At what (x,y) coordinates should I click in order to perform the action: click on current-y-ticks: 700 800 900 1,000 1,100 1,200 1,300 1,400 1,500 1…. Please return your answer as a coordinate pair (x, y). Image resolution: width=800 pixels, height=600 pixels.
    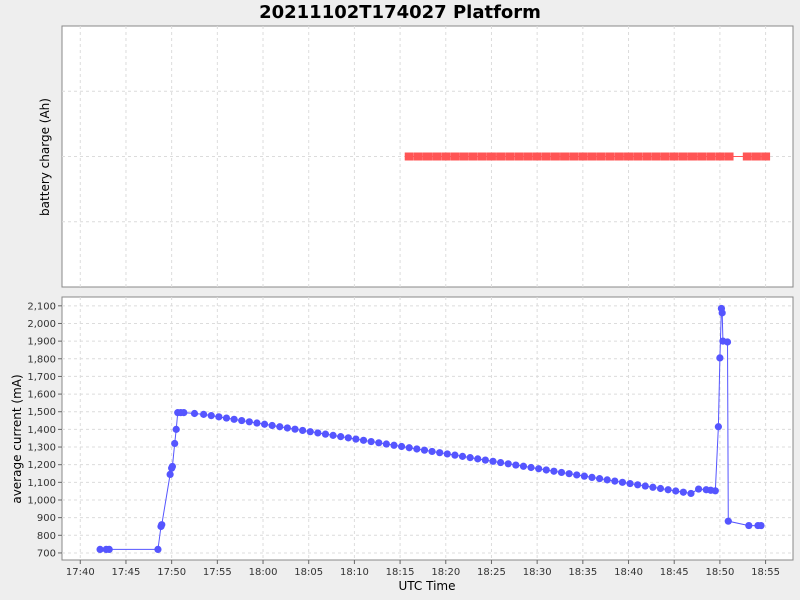
    Looking at the image, I should click on (44, 430).